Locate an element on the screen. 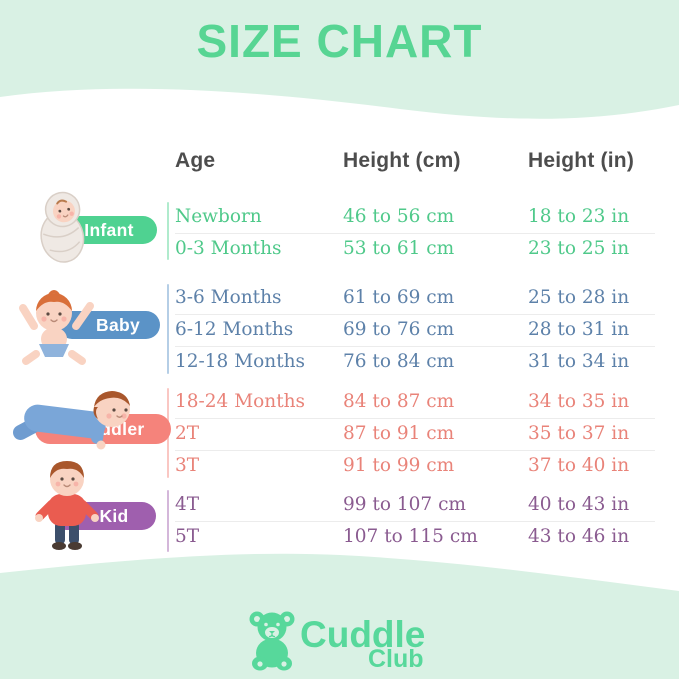  height-in-cell: 31 to 34 in is located at coordinates (579, 361).